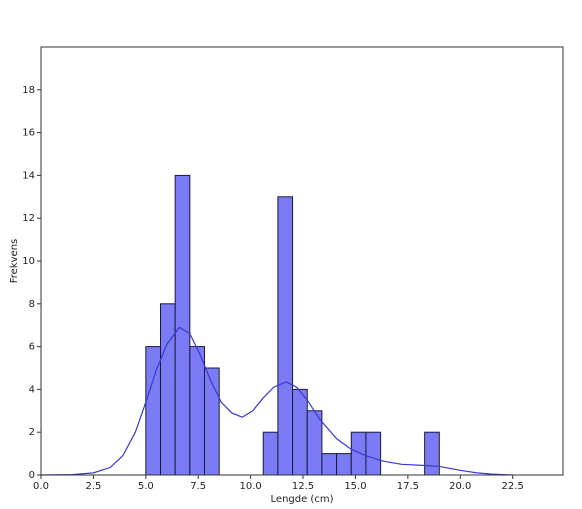 Image resolution: width=582 pixels, height=509 pixels. Describe the element at coordinates (41, 486) in the screenshot. I see `x-tick-label: 0.0` at that location.